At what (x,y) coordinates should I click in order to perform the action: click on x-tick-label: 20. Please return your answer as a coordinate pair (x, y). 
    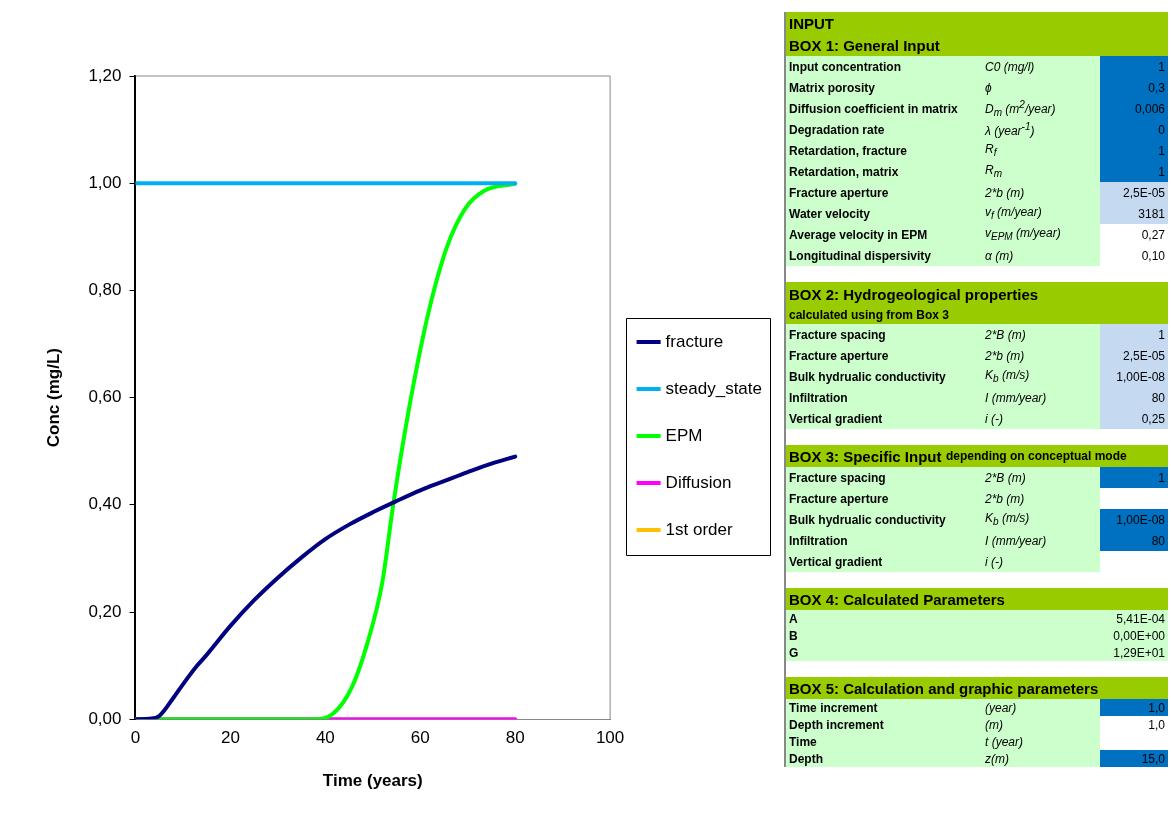
    Looking at the image, I should click on (230, 738).